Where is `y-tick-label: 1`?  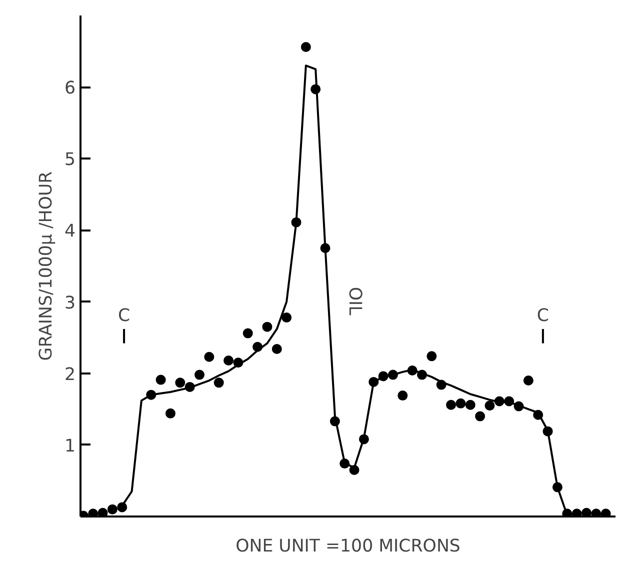
y-tick-label: 1 is located at coordinates (70, 446).